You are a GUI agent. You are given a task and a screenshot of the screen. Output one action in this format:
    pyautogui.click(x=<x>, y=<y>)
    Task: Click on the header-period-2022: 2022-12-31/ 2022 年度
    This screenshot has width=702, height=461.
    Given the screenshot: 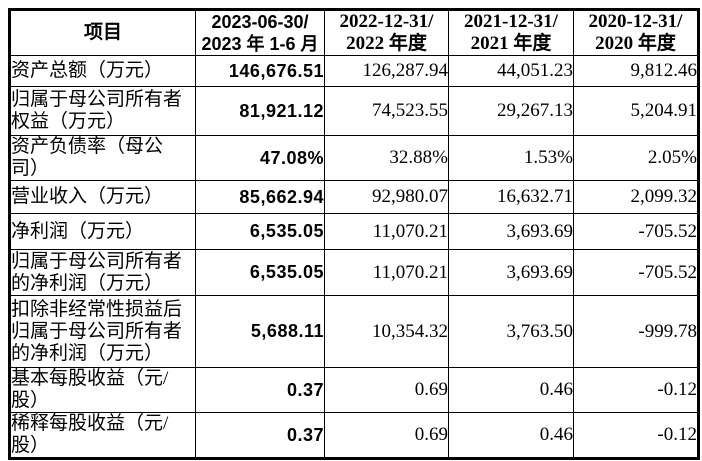 What is the action you would take?
    pyautogui.click(x=386, y=32)
    